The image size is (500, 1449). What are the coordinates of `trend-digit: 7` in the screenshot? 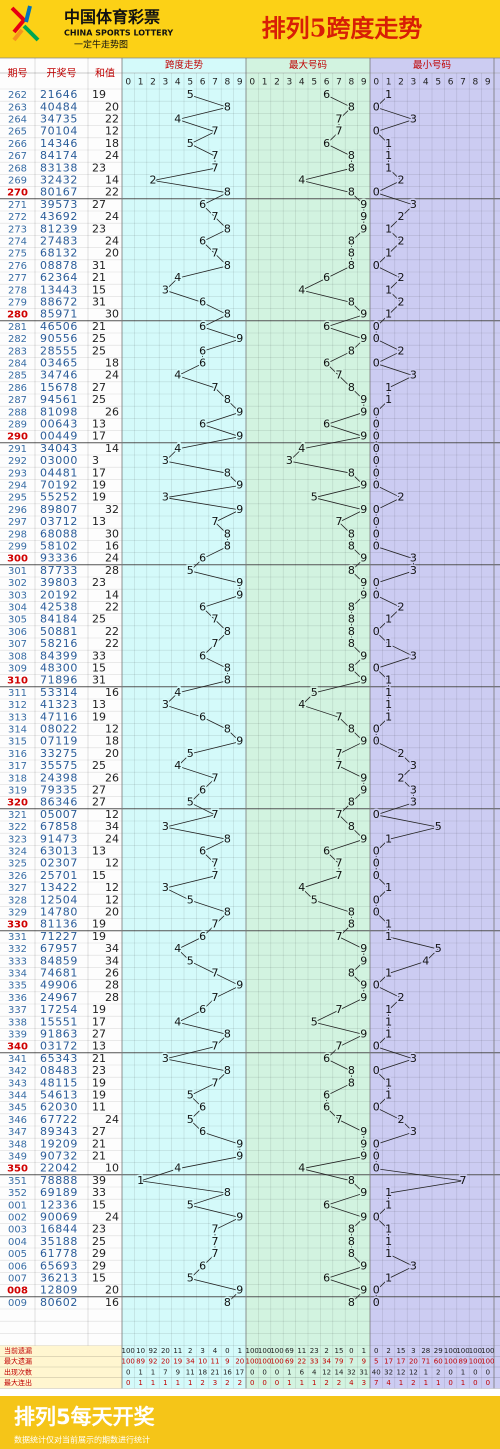 It's located at (215, 1082).